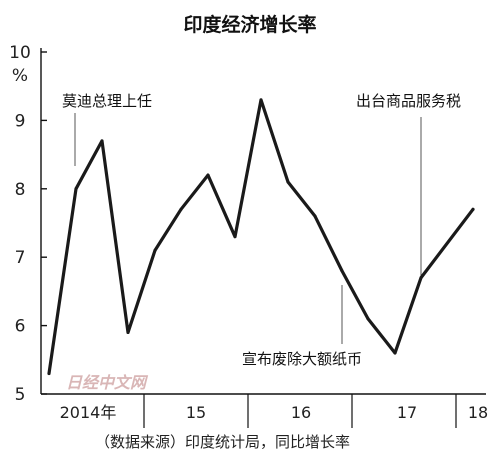  Describe the element at coordinates (408, 101) in the screenshot. I see `annotation-label: 出台商品服务税` at that location.